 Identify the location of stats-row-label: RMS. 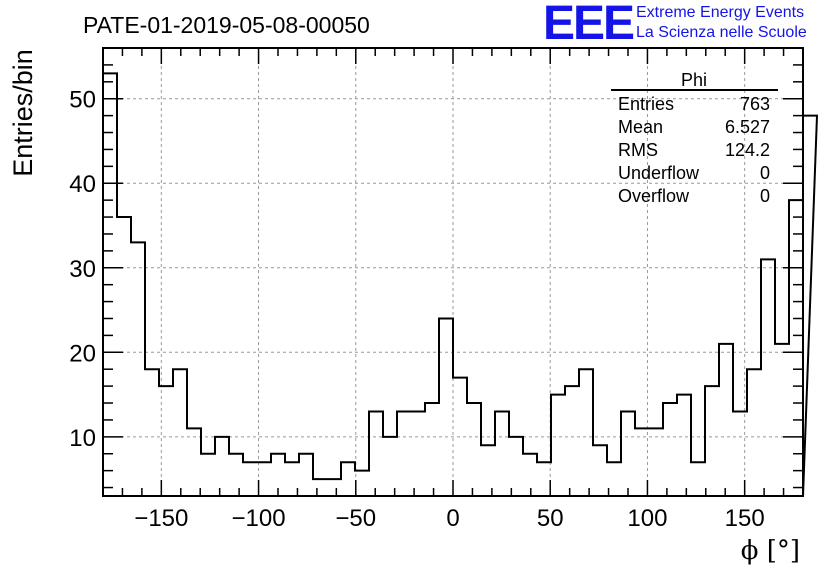
(638, 150).